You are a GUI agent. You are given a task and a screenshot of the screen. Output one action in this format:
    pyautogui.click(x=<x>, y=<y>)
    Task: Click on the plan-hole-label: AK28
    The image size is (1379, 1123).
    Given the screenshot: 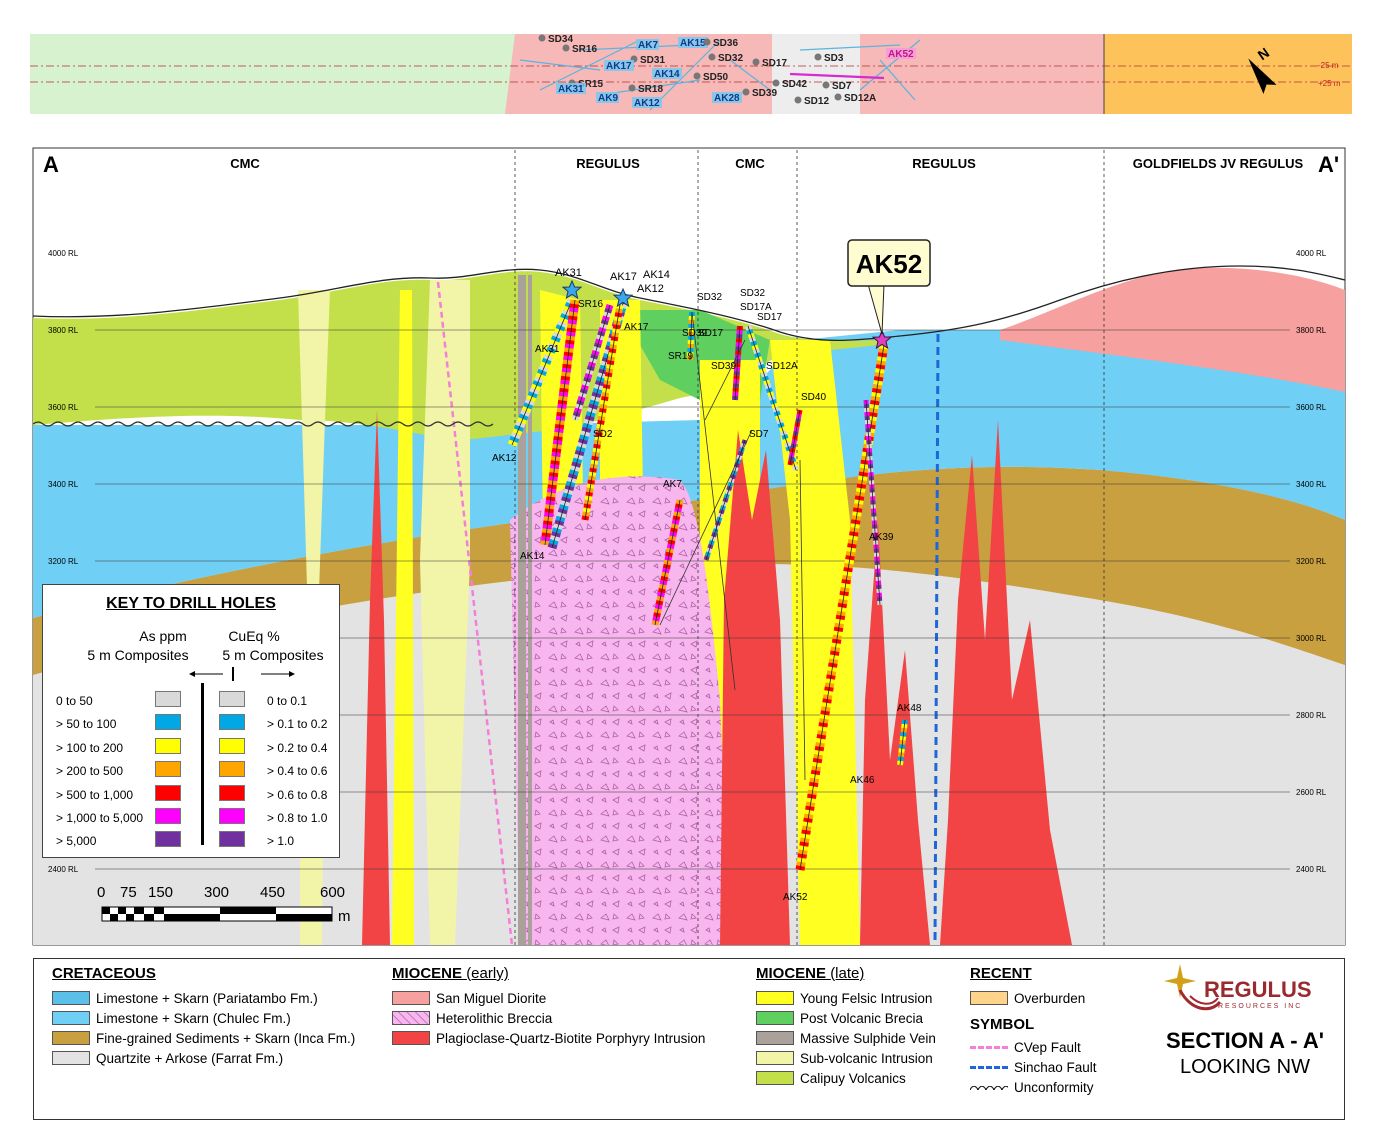 What is the action you would take?
    pyautogui.click(x=727, y=98)
    